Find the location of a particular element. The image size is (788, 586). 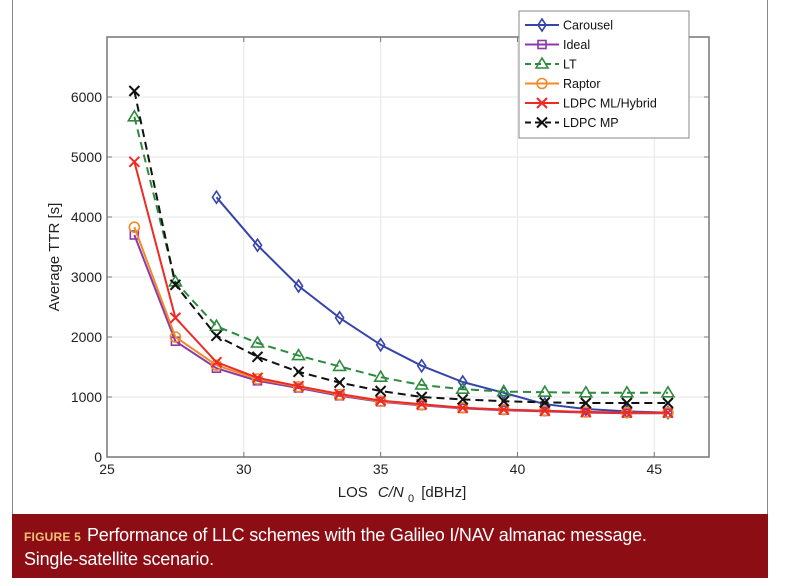

x-tick-label: 25 is located at coordinates (107, 469).